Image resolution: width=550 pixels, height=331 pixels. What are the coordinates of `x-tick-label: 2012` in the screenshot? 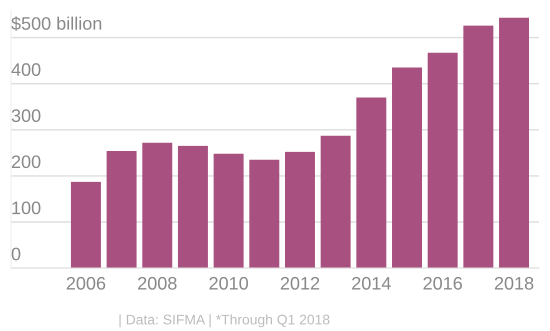 It's located at (300, 283).